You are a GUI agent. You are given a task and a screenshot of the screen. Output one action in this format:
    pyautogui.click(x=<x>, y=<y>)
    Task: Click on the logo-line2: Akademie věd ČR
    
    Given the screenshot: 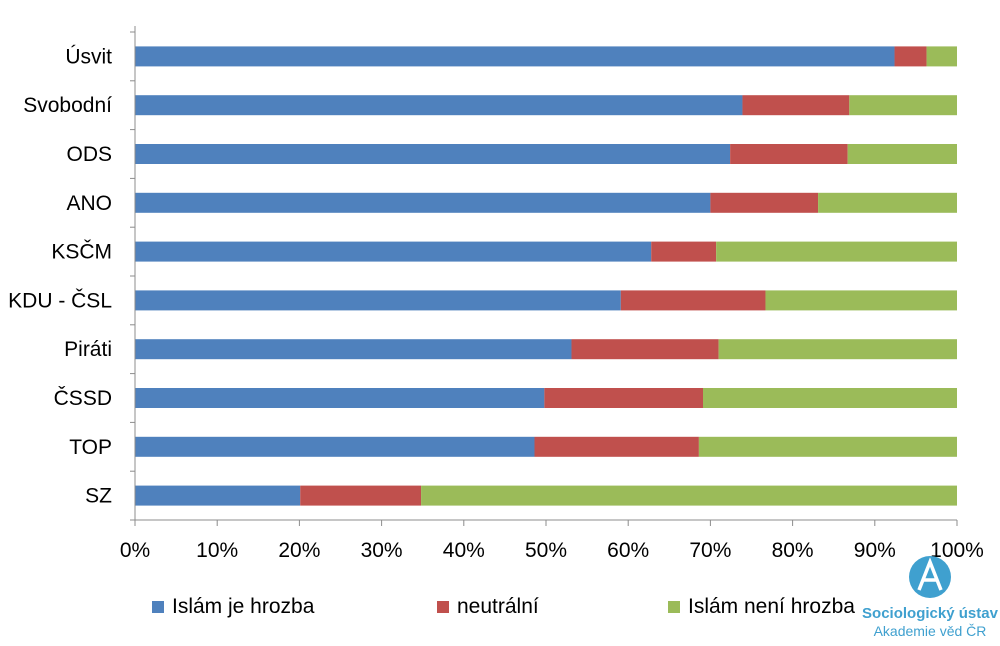 What is the action you would take?
    pyautogui.click(x=930, y=631)
    